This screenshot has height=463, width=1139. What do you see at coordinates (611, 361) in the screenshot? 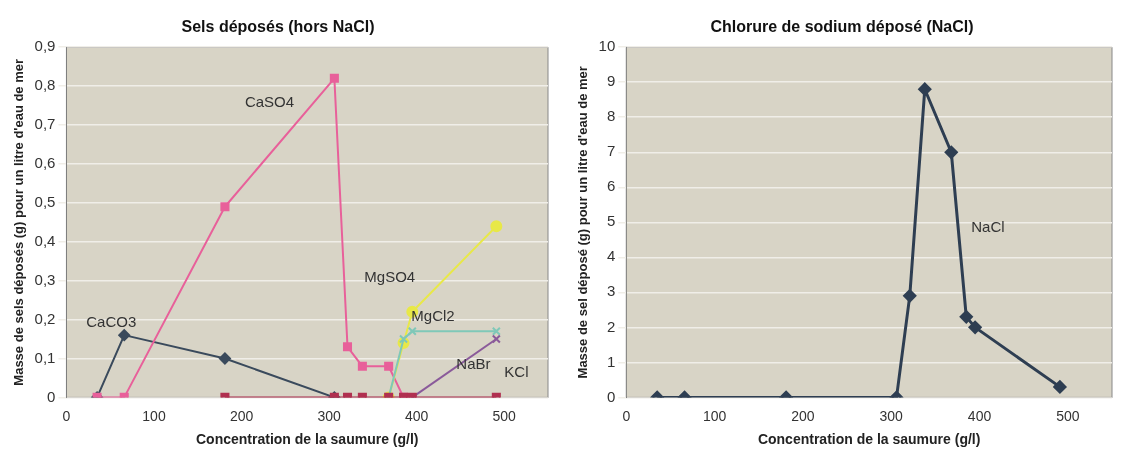
I see `y-tick-label: 1` at bounding box center [611, 361].